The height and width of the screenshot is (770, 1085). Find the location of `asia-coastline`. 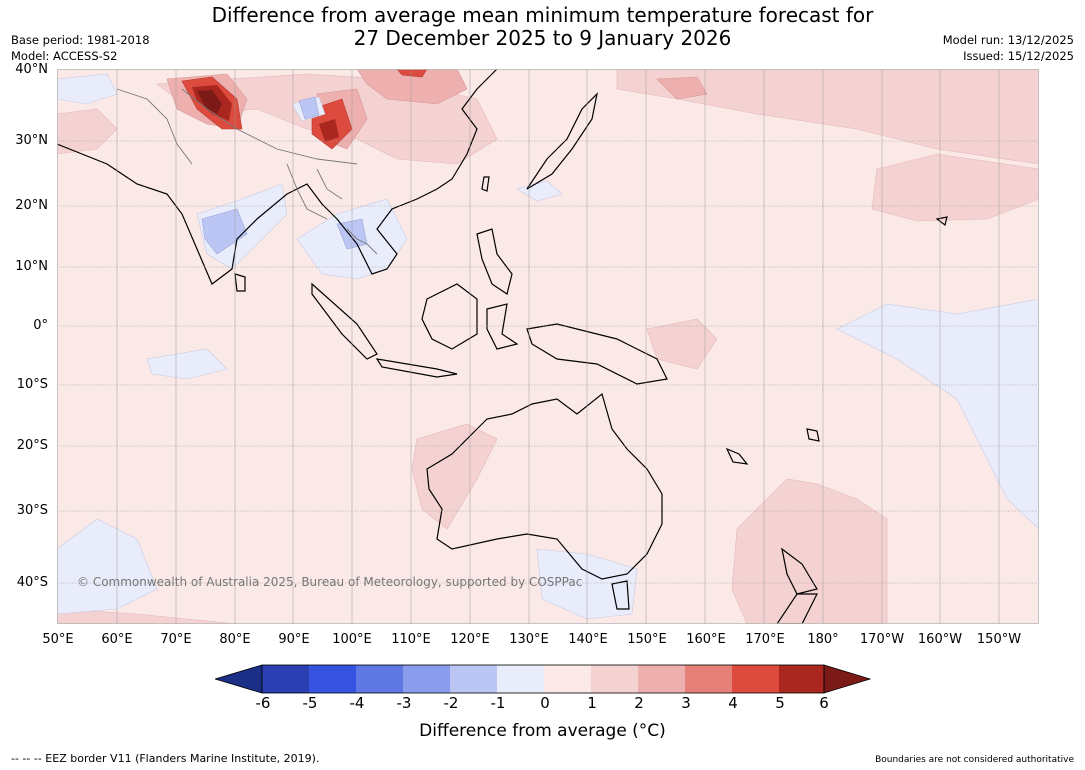

asia-coastline is located at coordinates (277, 177).